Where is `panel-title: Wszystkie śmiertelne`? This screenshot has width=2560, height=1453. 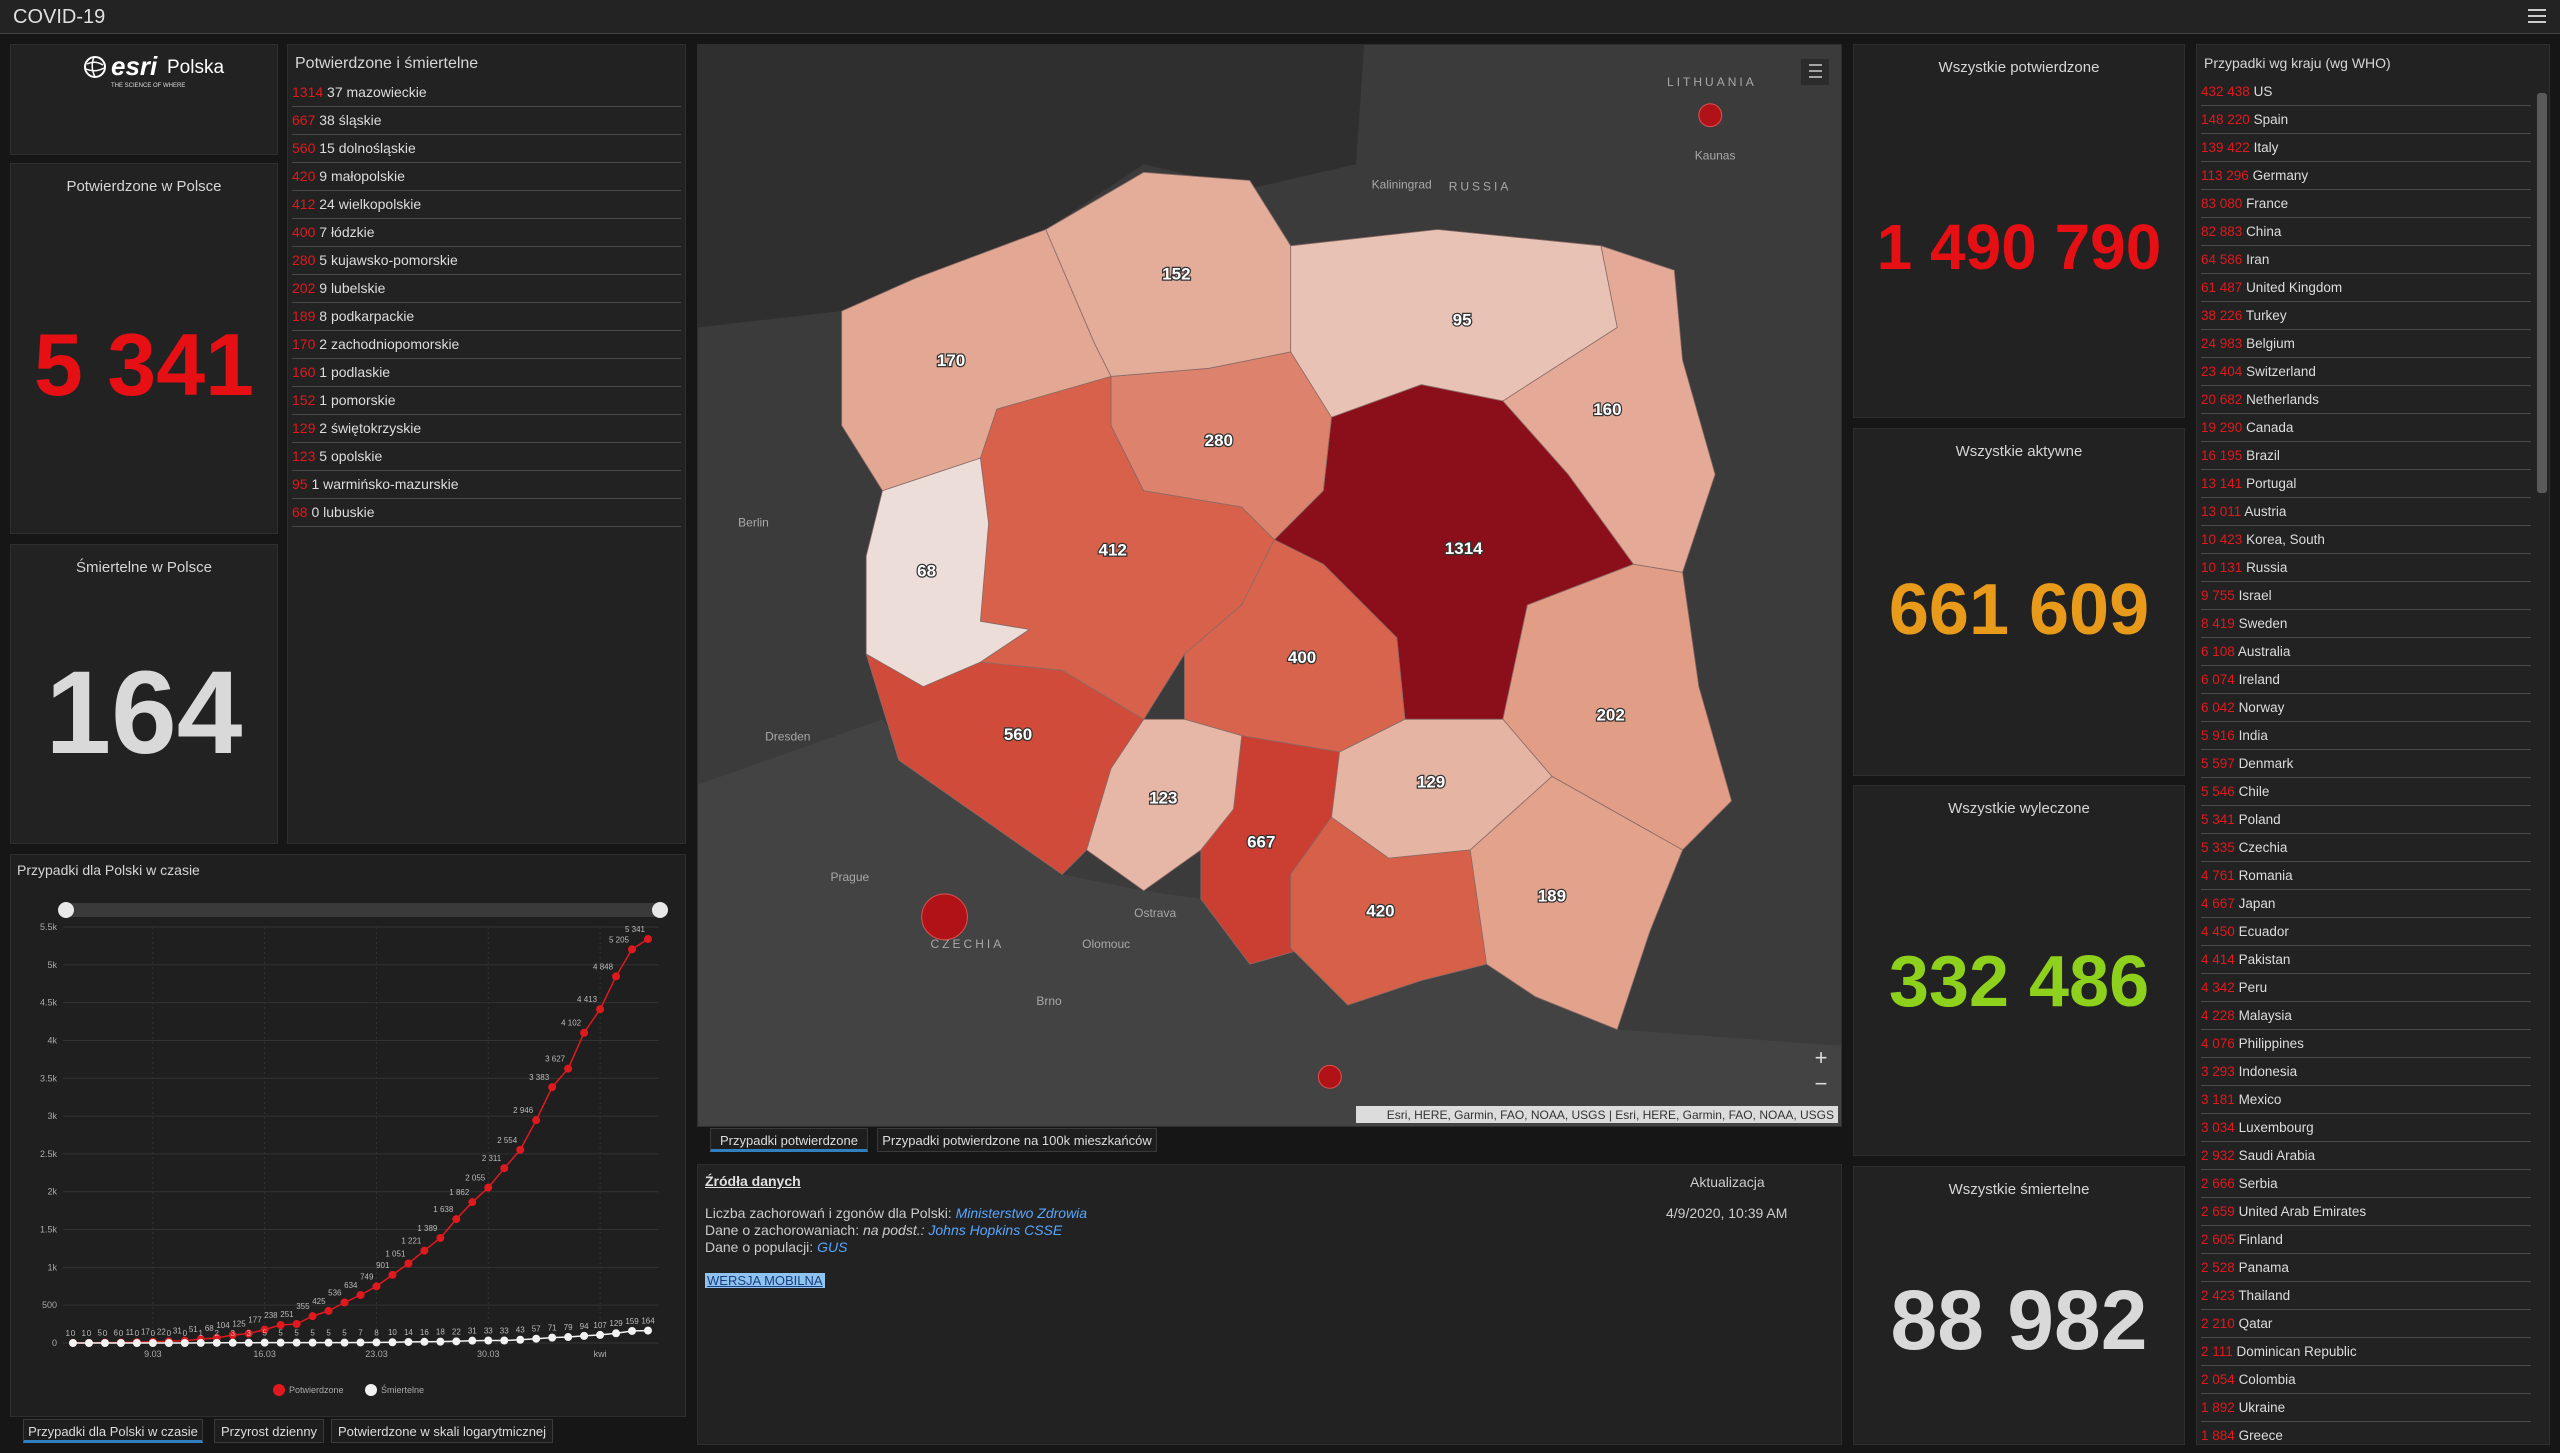 panel-title: Wszystkie śmiertelne is located at coordinates (2019, 1189).